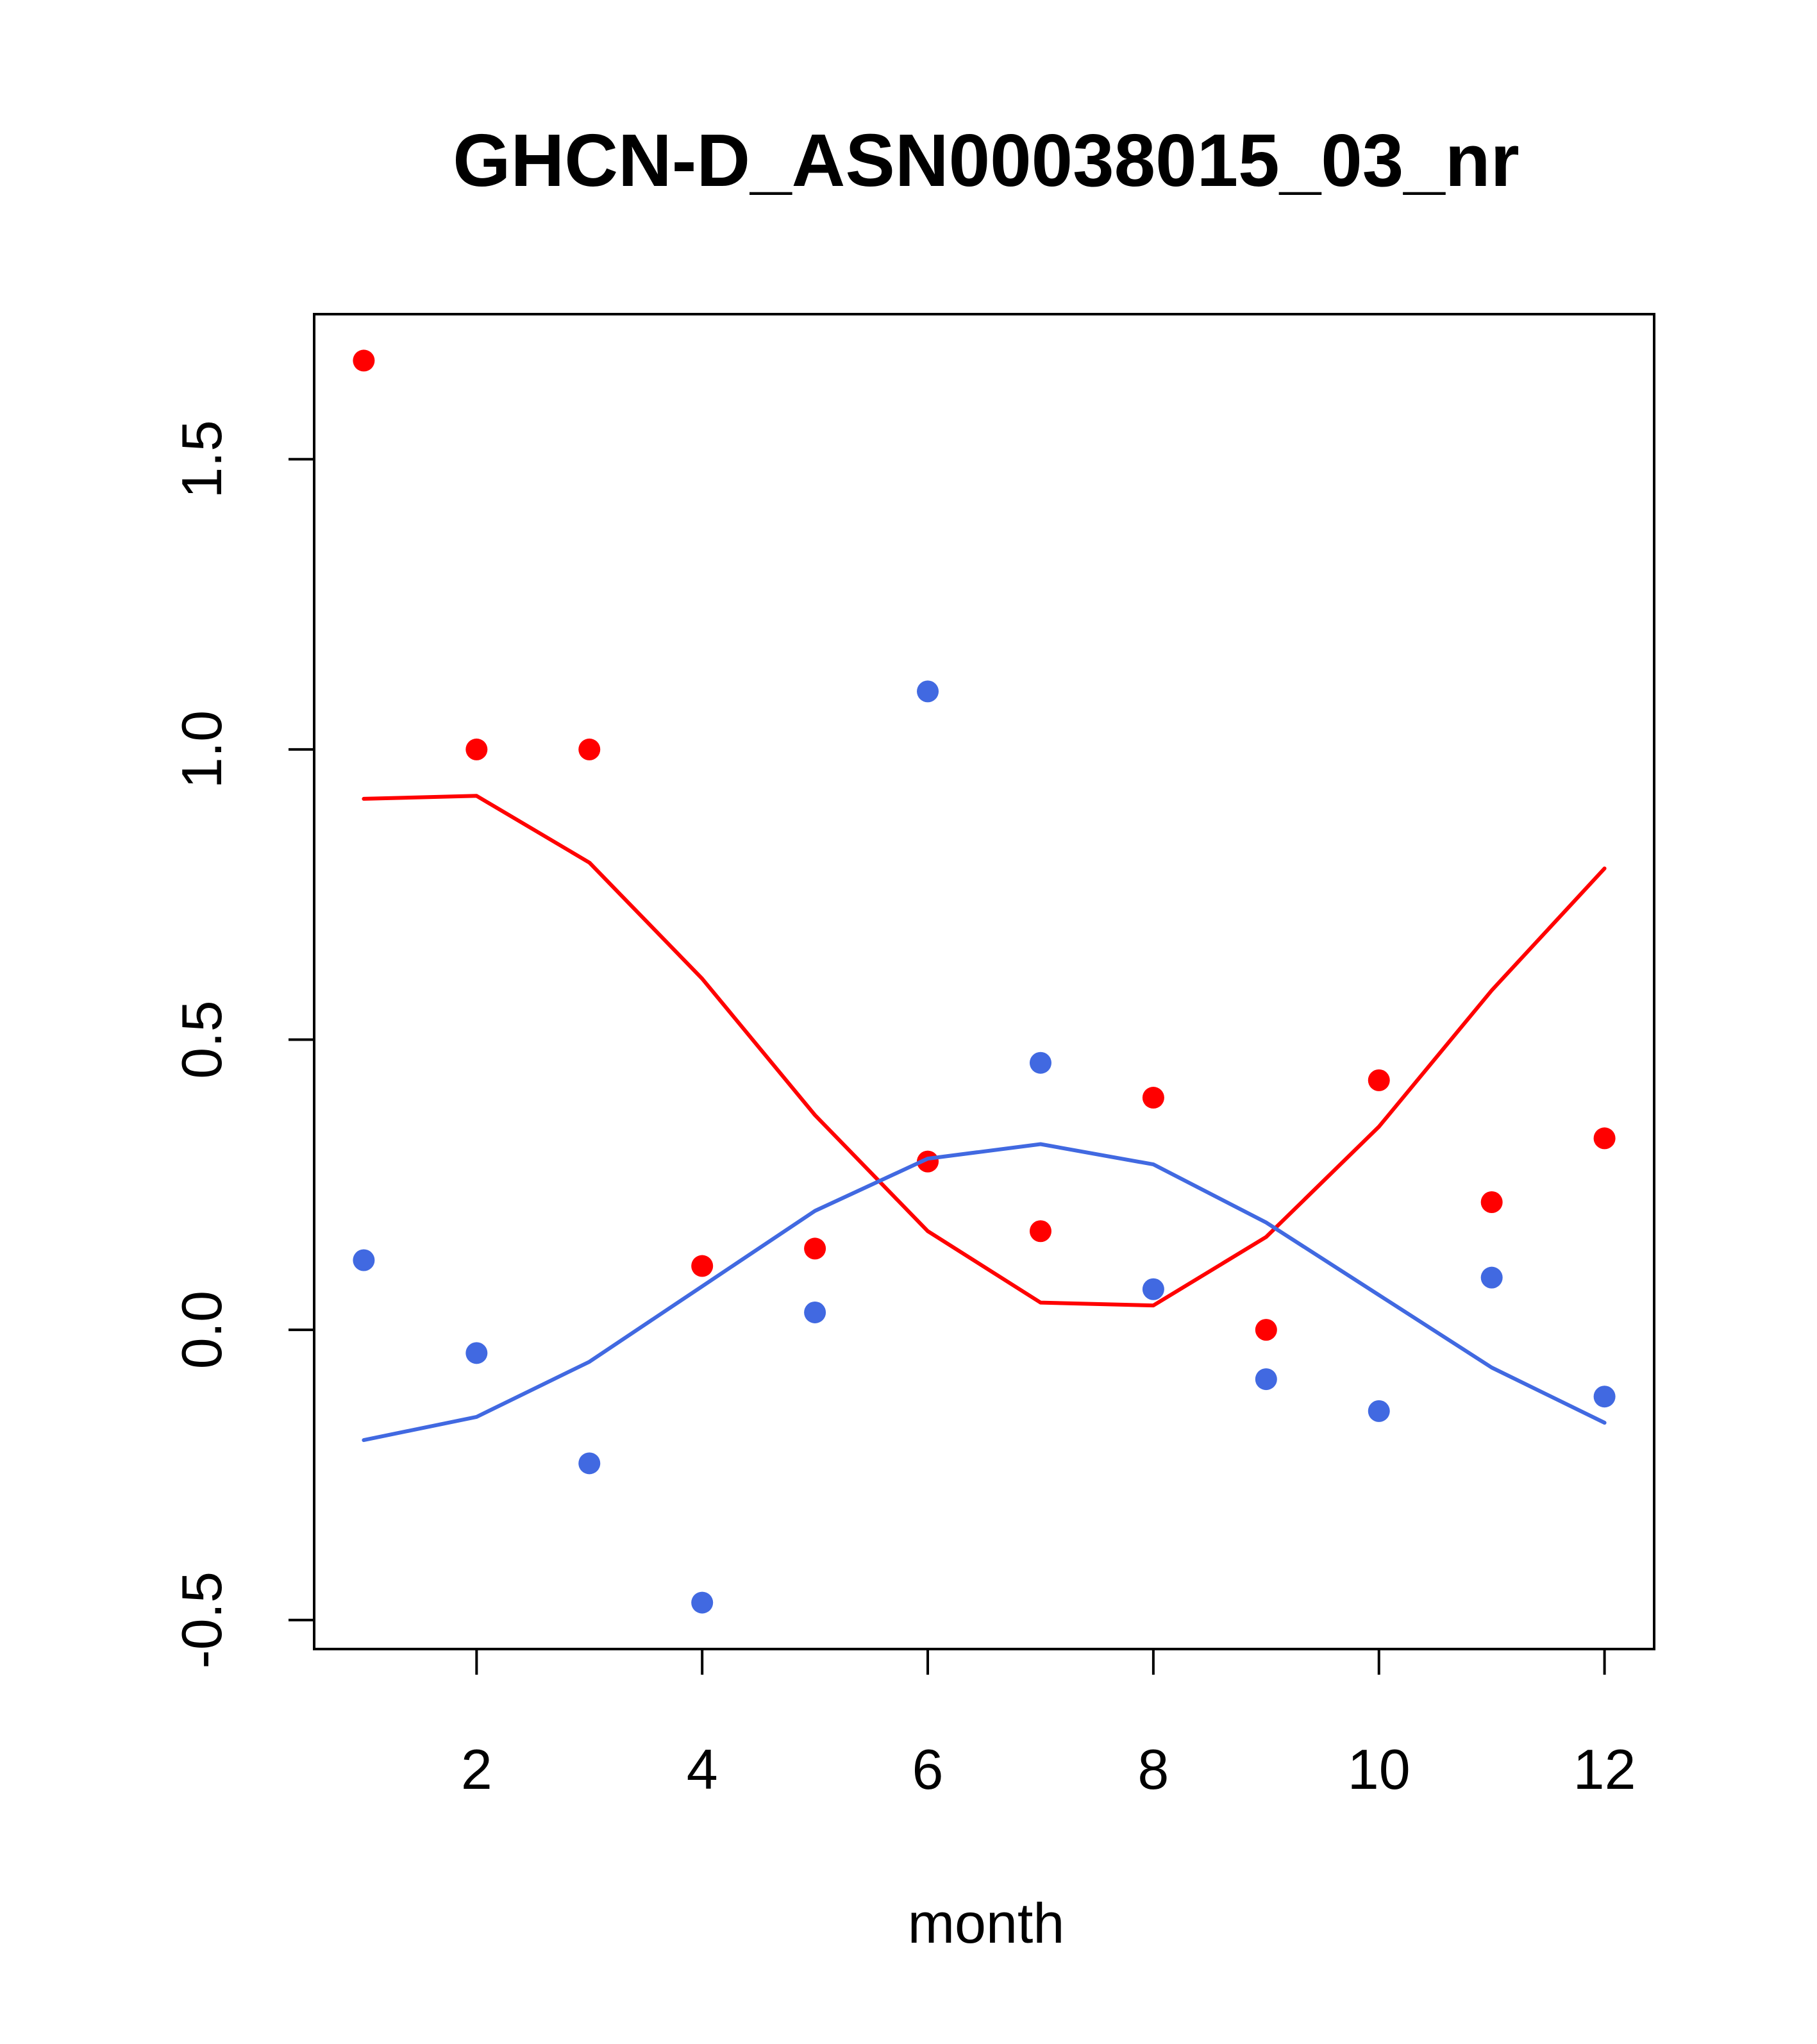 The image size is (1817, 2044). What do you see at coordinates (201, 459) in the screenshot?
I see `y-tick-label: 1.5` at bounding box center [201, 459].